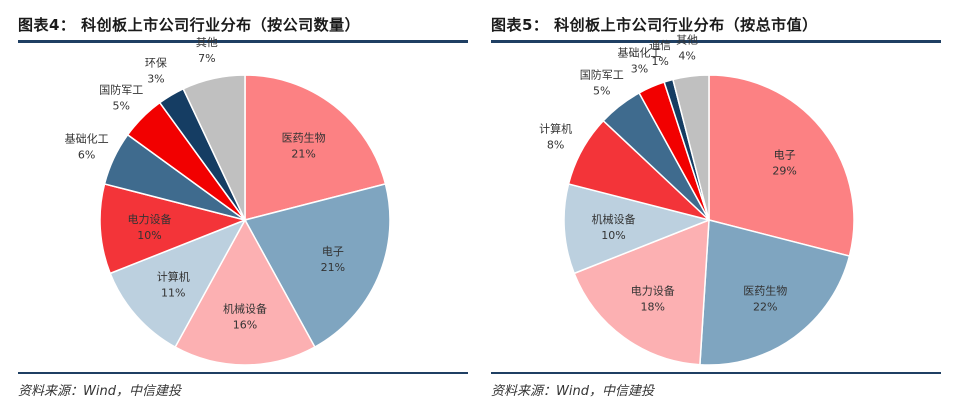 This screenshot has width=957, height=406. What do you see at coordinates (555, 145) in the screenshot?
I see `right-slice-value-4: 8%` at bounding box center [555, 145].